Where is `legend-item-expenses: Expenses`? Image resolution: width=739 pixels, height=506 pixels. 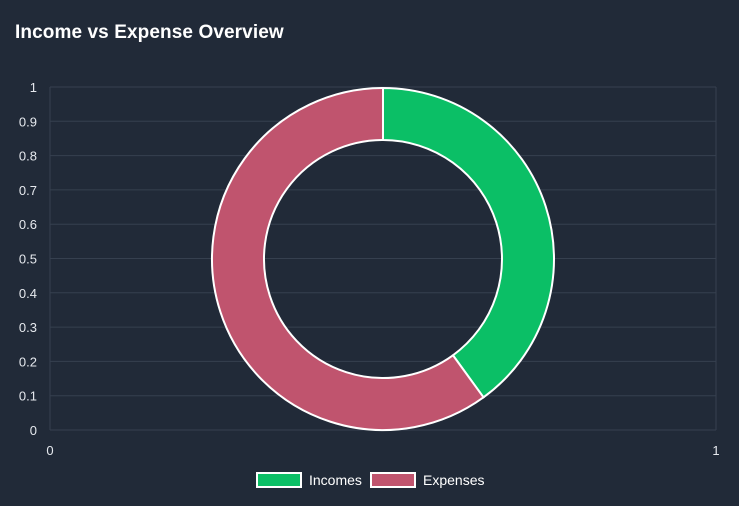 legend-item-expenses: Expenses is located at coordinates (427, 480).